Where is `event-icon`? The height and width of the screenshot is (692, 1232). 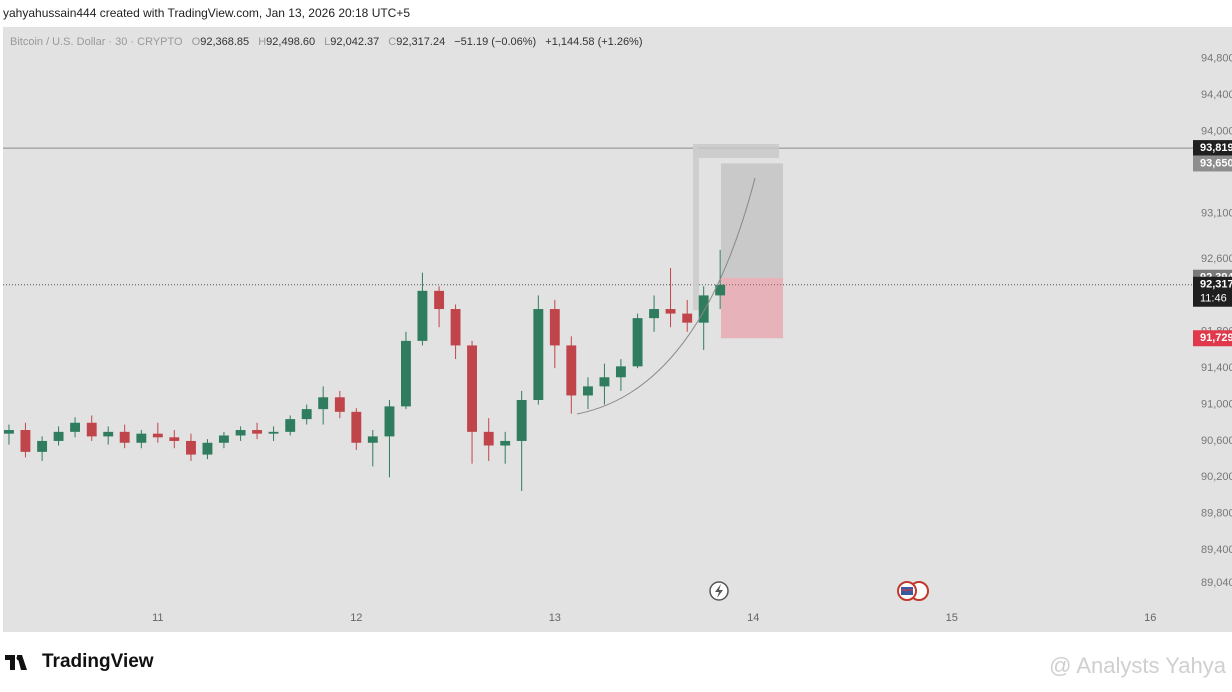
event-icon is located at coordinates (719, 591).